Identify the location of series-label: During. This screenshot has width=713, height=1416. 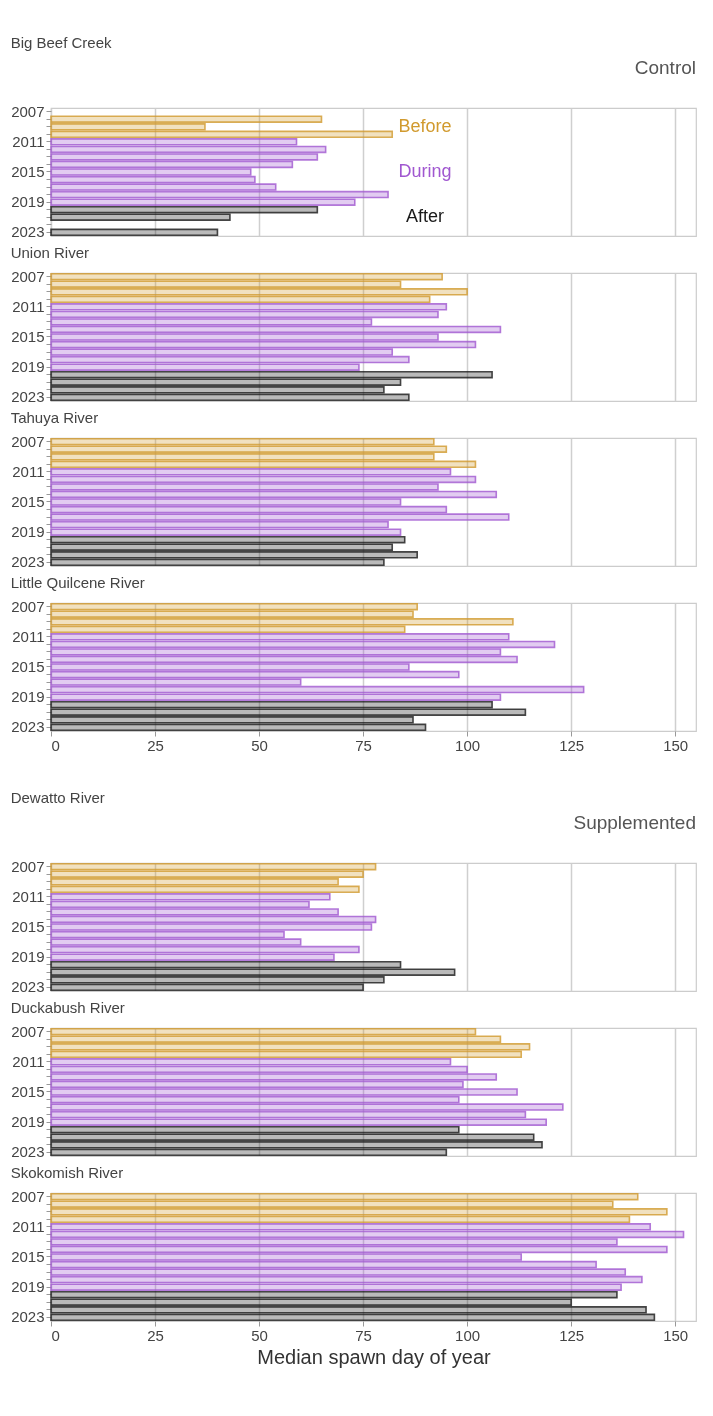
(425, 171).